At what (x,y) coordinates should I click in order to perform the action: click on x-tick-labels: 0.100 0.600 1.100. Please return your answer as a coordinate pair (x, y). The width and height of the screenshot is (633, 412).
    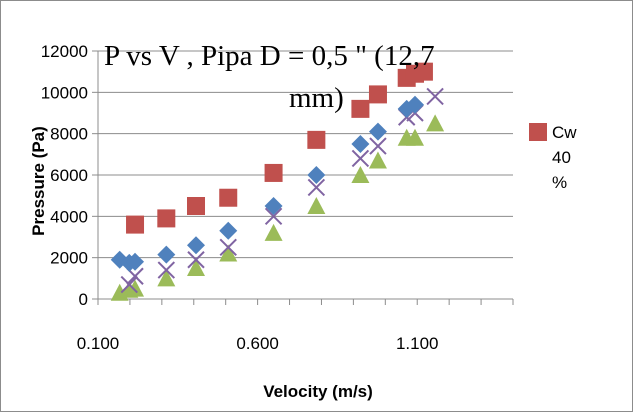
    Looking at the image, I should click on (258, 343).